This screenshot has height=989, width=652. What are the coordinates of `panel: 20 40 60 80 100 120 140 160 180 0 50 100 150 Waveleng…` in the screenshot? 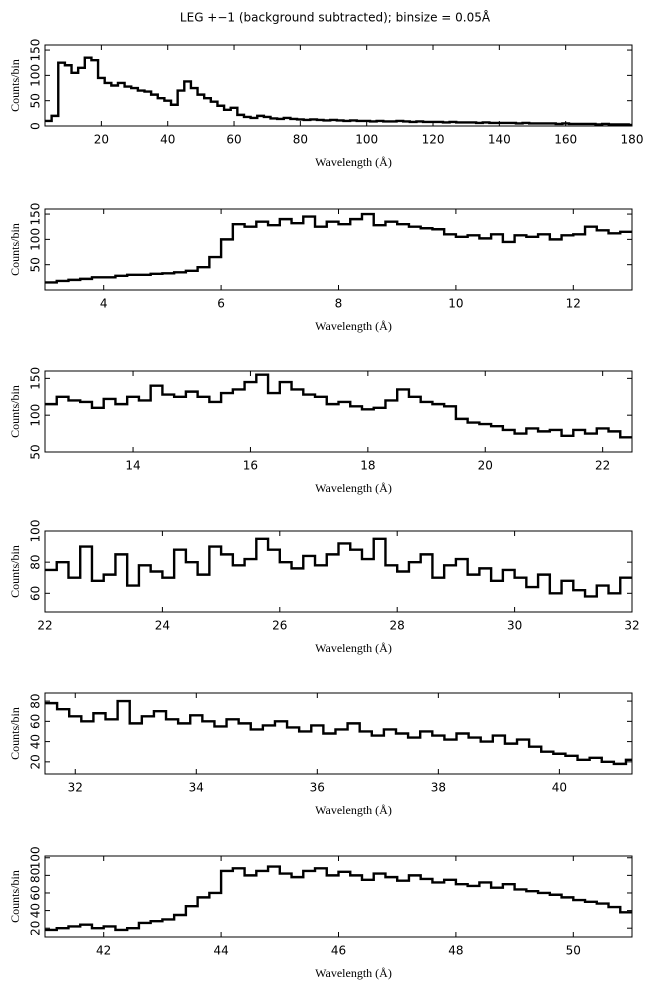 It's located at (326, 104).